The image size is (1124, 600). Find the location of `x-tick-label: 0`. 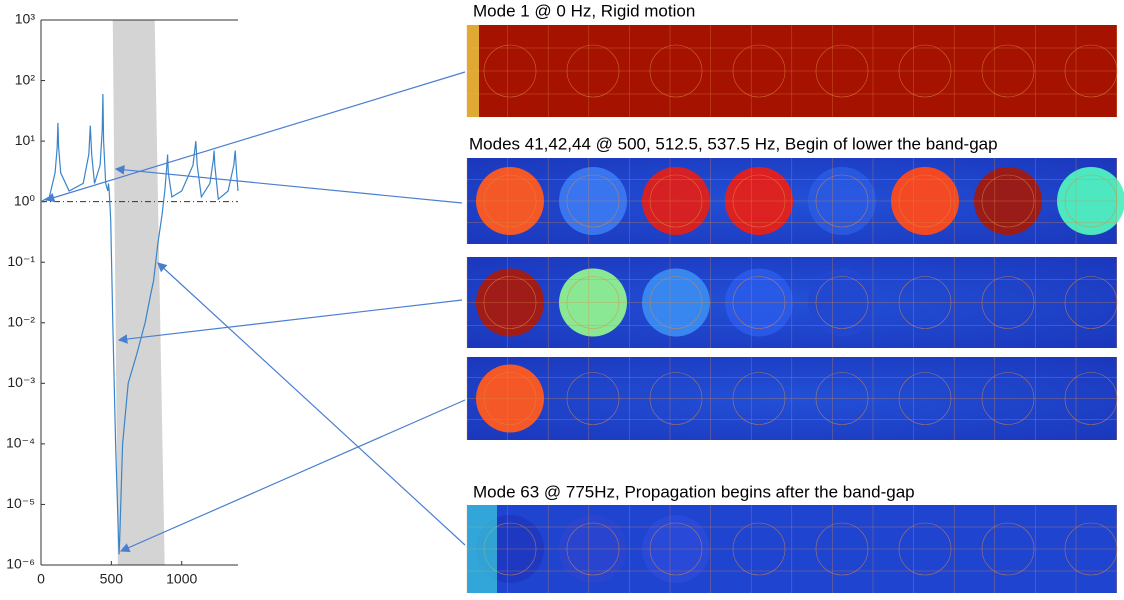

x-tick-label: 0 is located at coordinates (41, 579).